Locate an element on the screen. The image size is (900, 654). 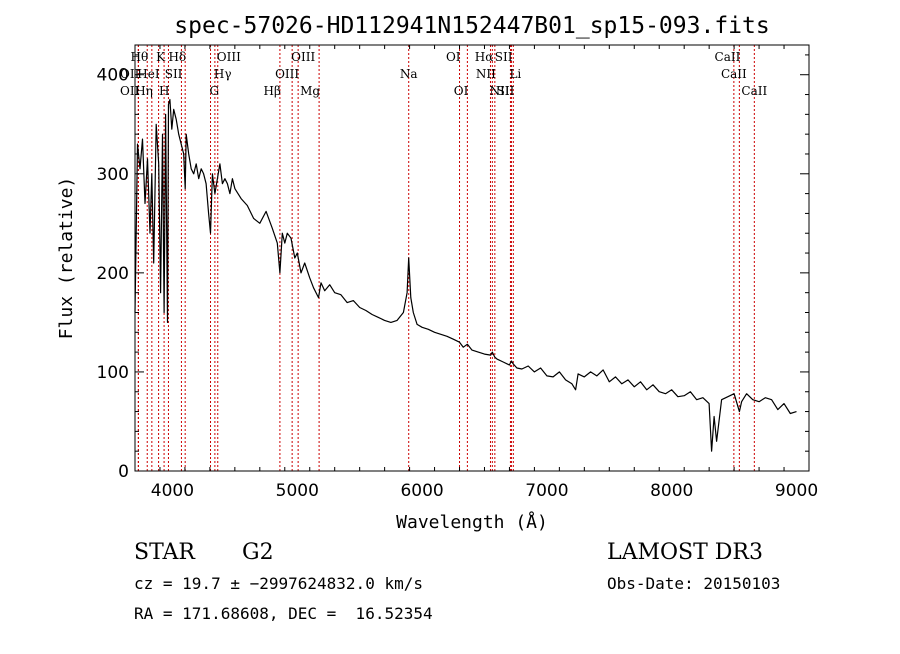
line-label-25: CaII is located at coordinates (728, 57).